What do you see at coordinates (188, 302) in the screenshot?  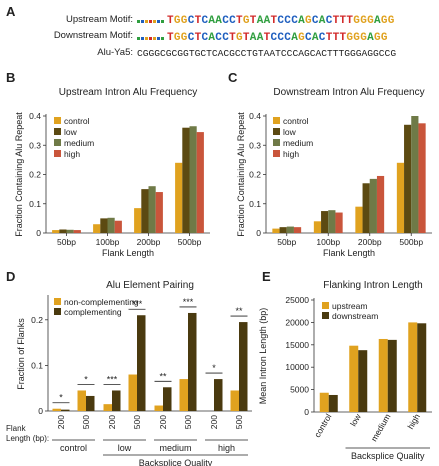 I see `significance-mark: ***` at bounding box center [188, 302].